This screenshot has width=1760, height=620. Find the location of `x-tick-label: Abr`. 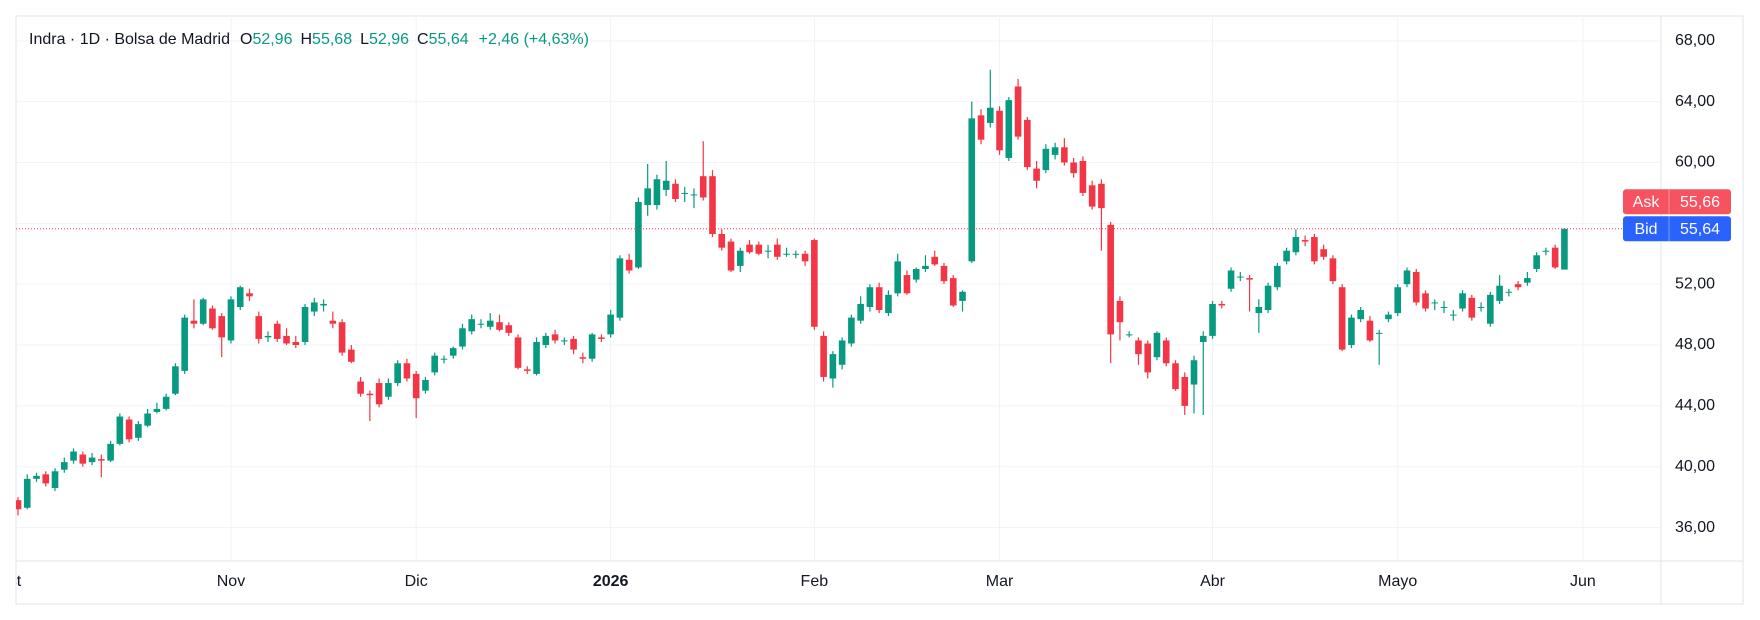

x-tick-label: Abr is located at coordinates (1213, 581).